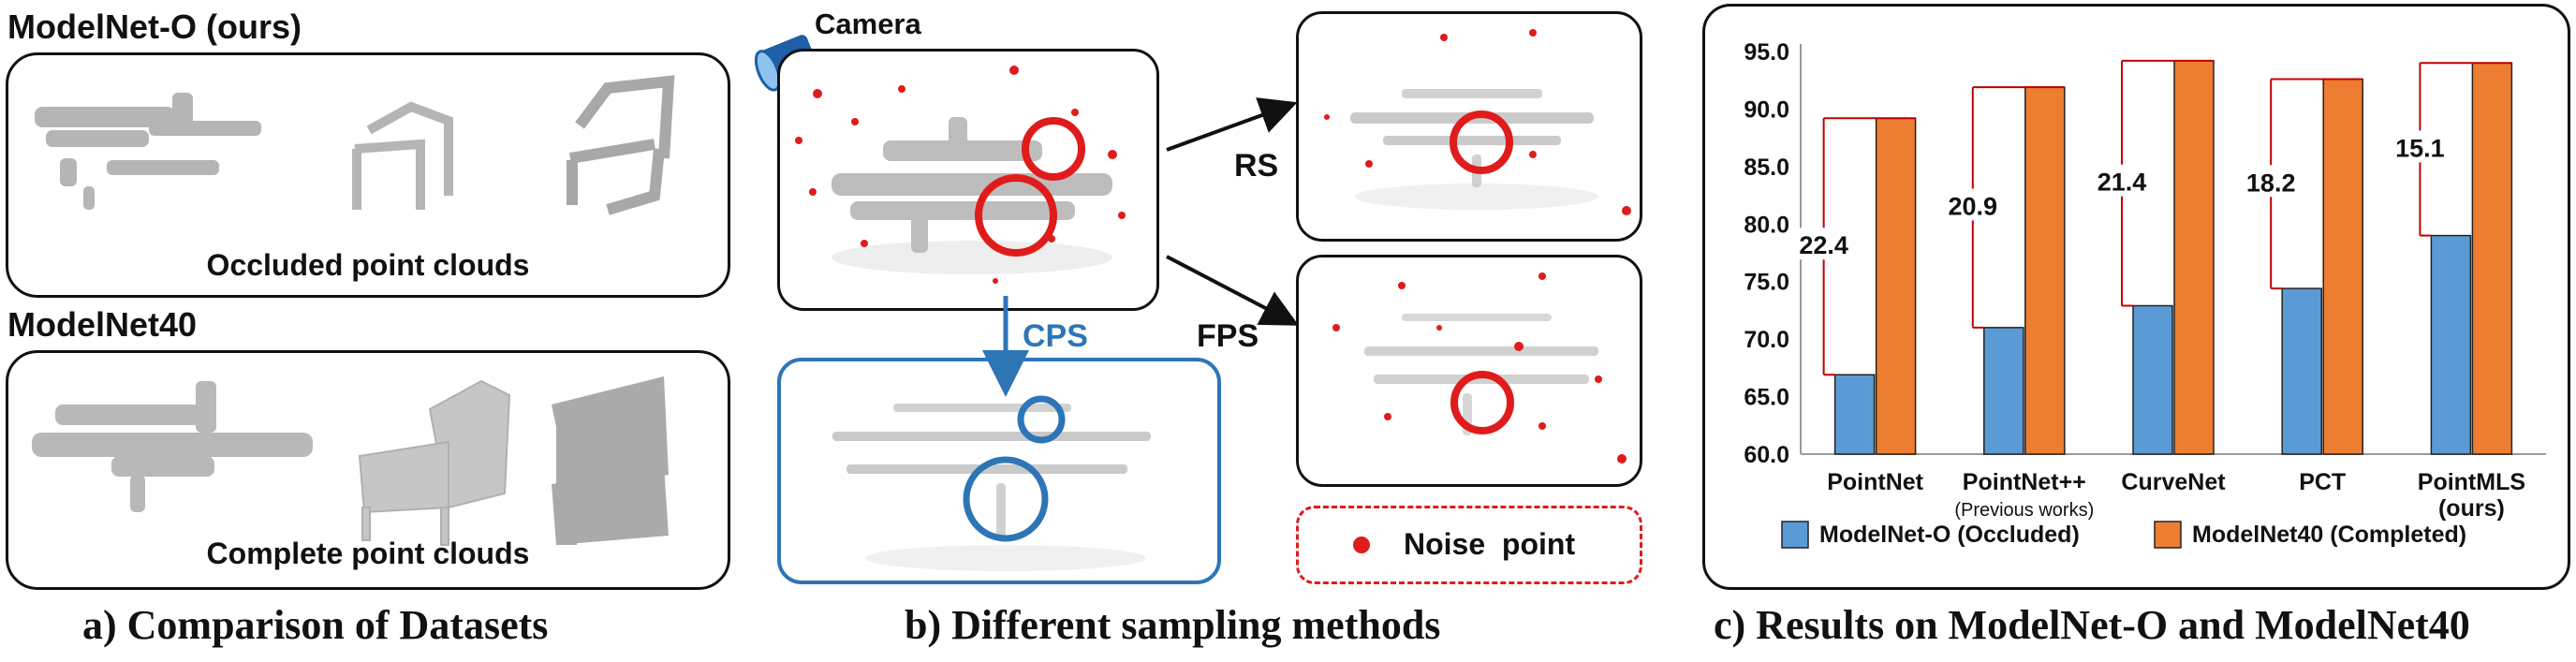 The height and width of the screenshot is (662, 2576). I want to click on category-label: CurveNet, so click(2173, 482).